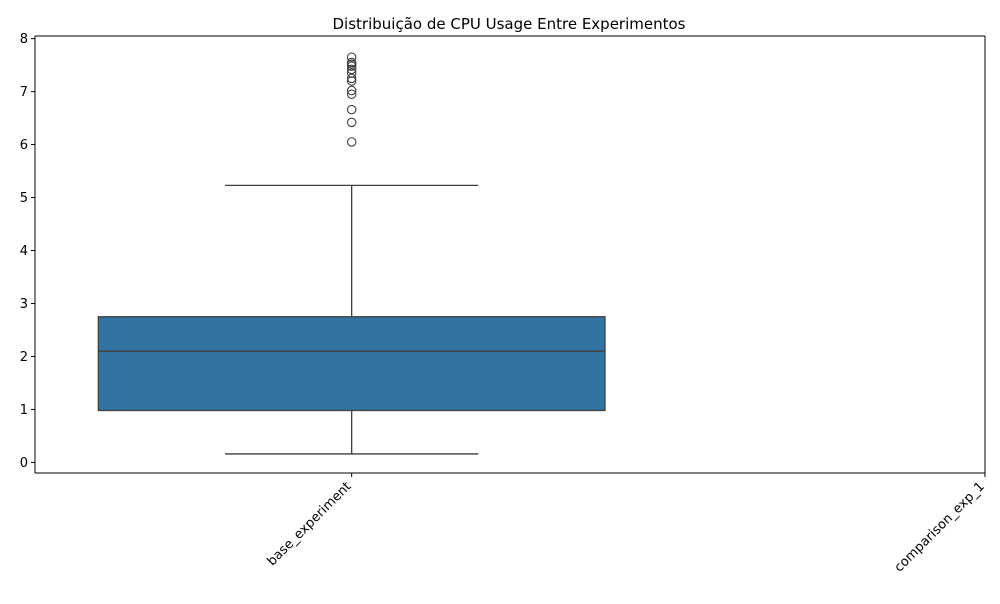 The image size is (1000, 604). I want to click on y-tick-label: 5, so click(24, 198).